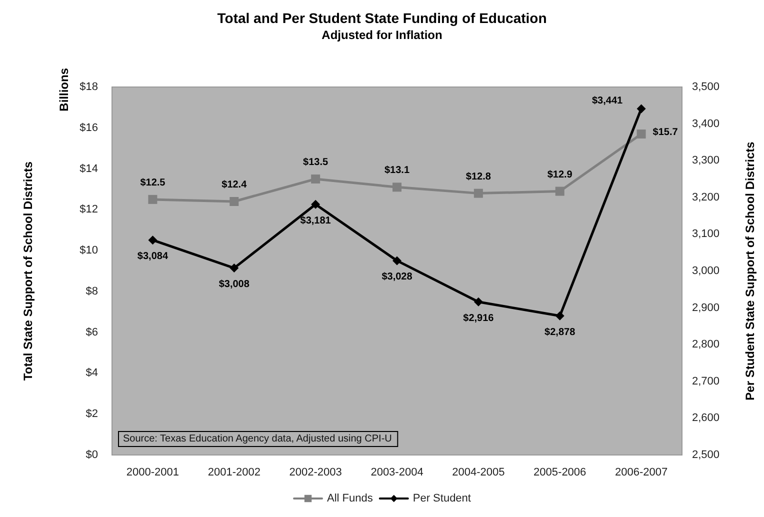  I want to click on y-tick-label: $10, so click(89, 250).